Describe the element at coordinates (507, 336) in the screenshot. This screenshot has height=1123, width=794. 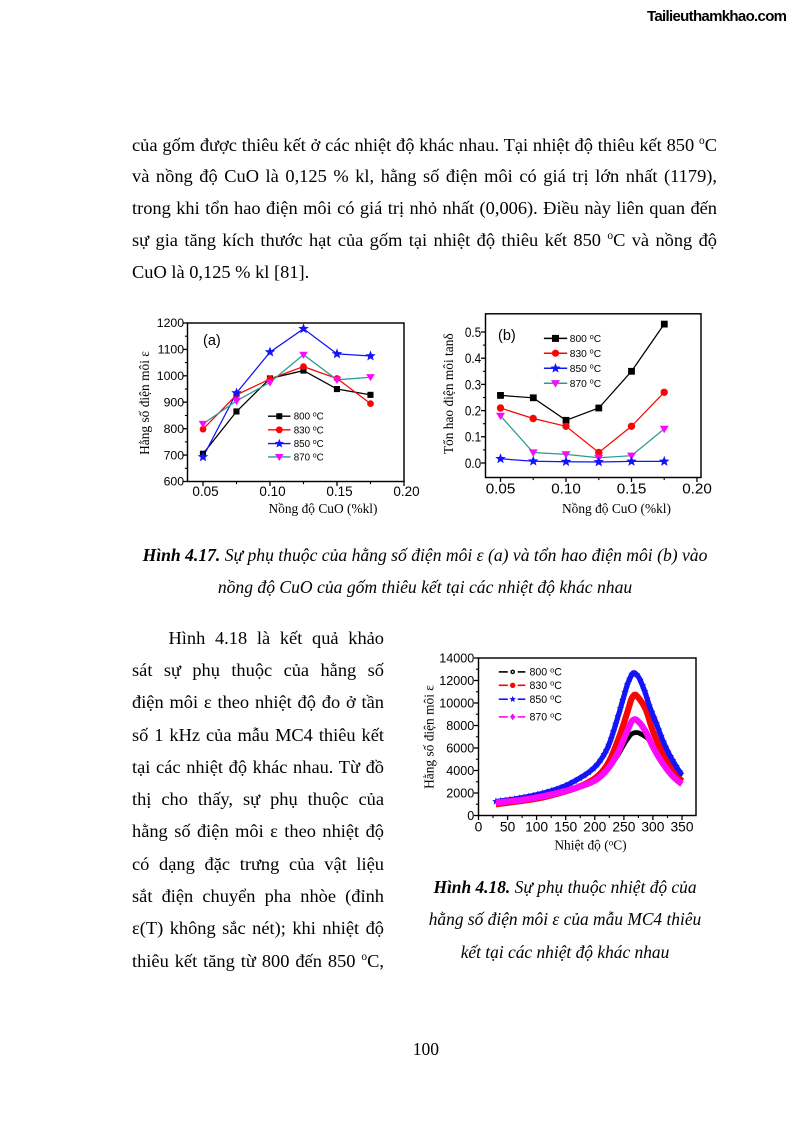
I see `svg-text: (b)` at that location.